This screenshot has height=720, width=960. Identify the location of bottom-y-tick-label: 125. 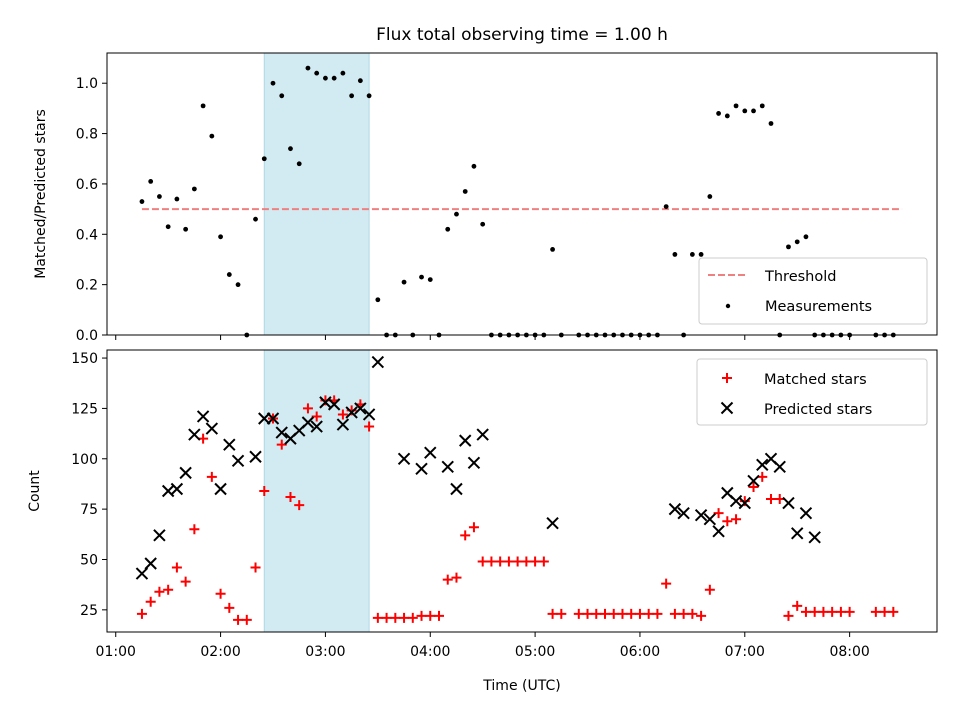
(84, 409).